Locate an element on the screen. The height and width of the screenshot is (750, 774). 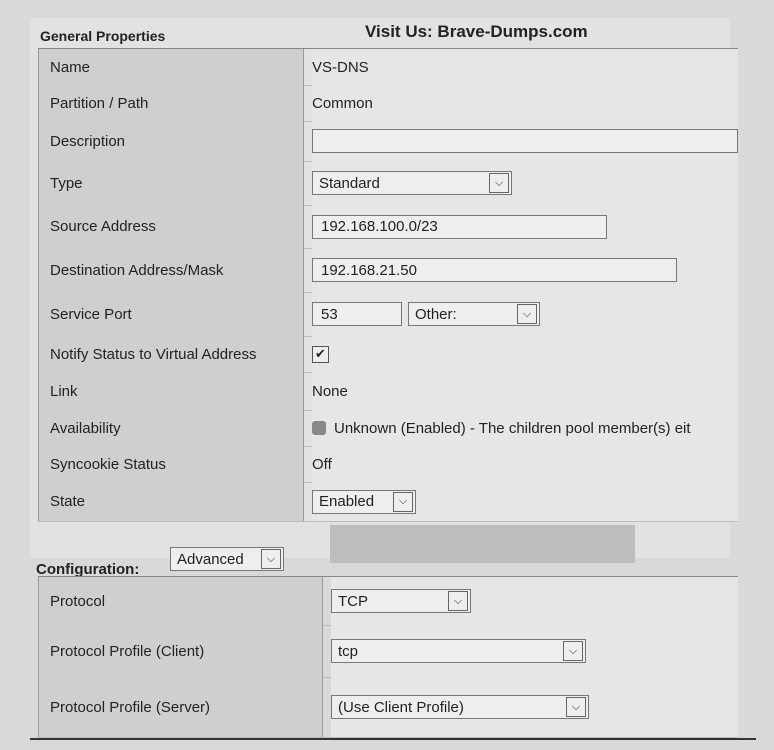
client-profile-select: tcp ⌵ is located at coordinates (458, 651).